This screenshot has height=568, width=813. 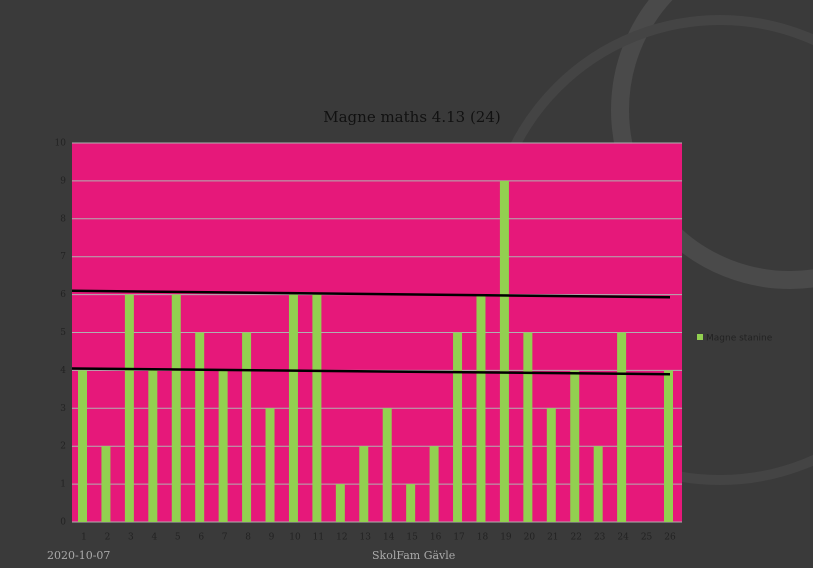 I want to click on y-tick-label: 5, so click(x=63, y=333).